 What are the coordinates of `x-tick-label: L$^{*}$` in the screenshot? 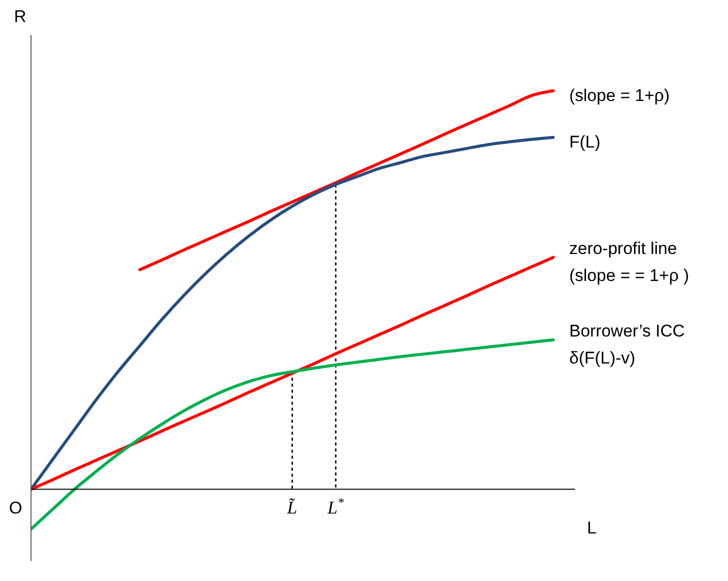 It's located at (335, 506).